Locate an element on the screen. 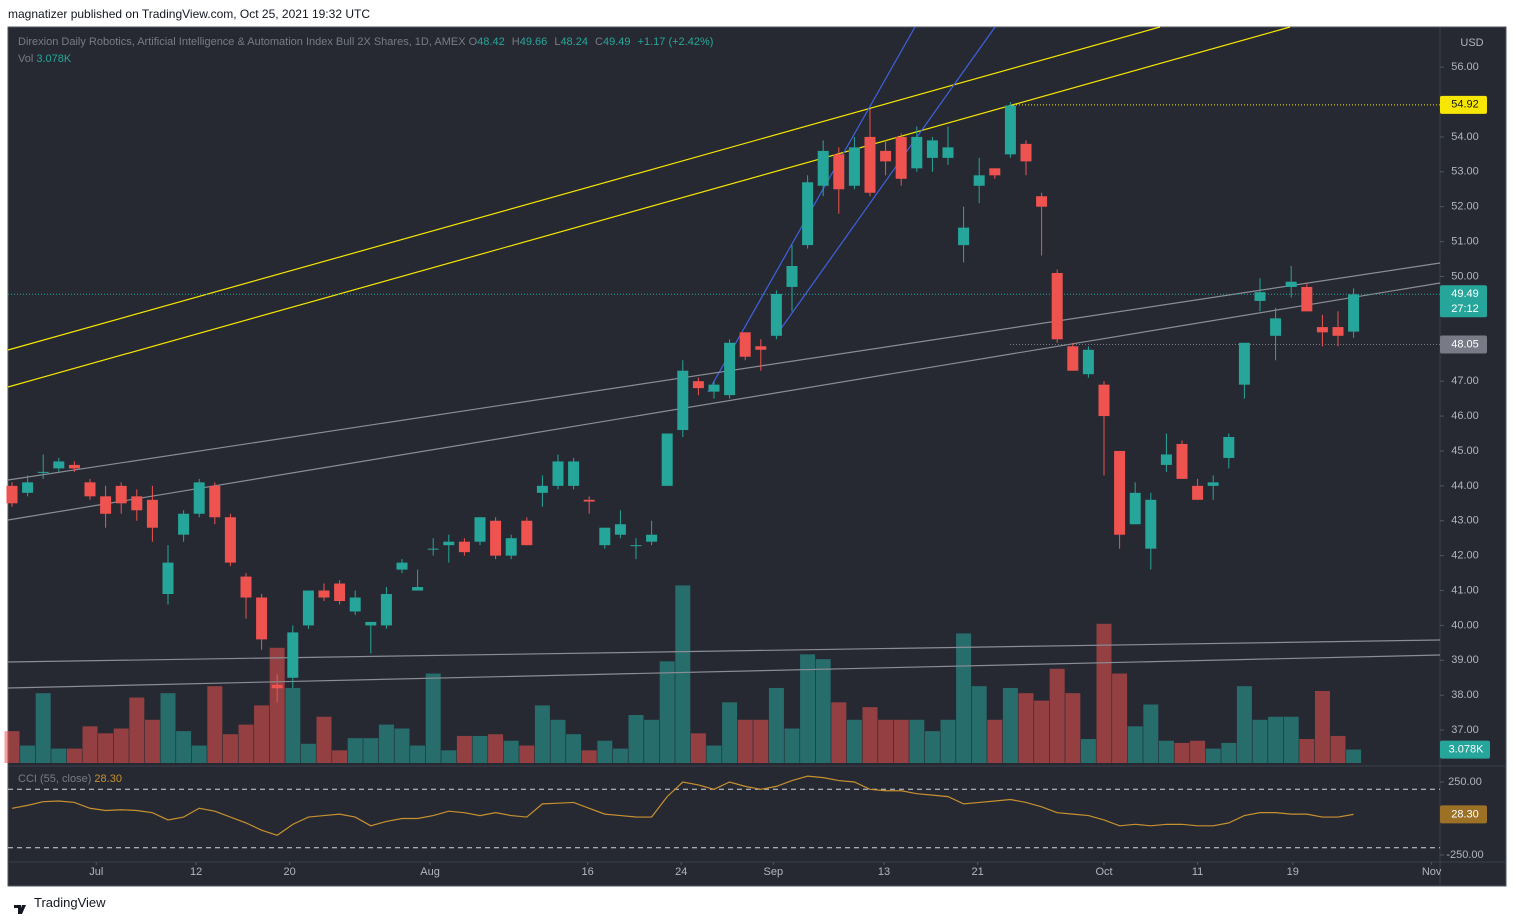  volume-value: 3.078K is located at coordinates (54, 59).